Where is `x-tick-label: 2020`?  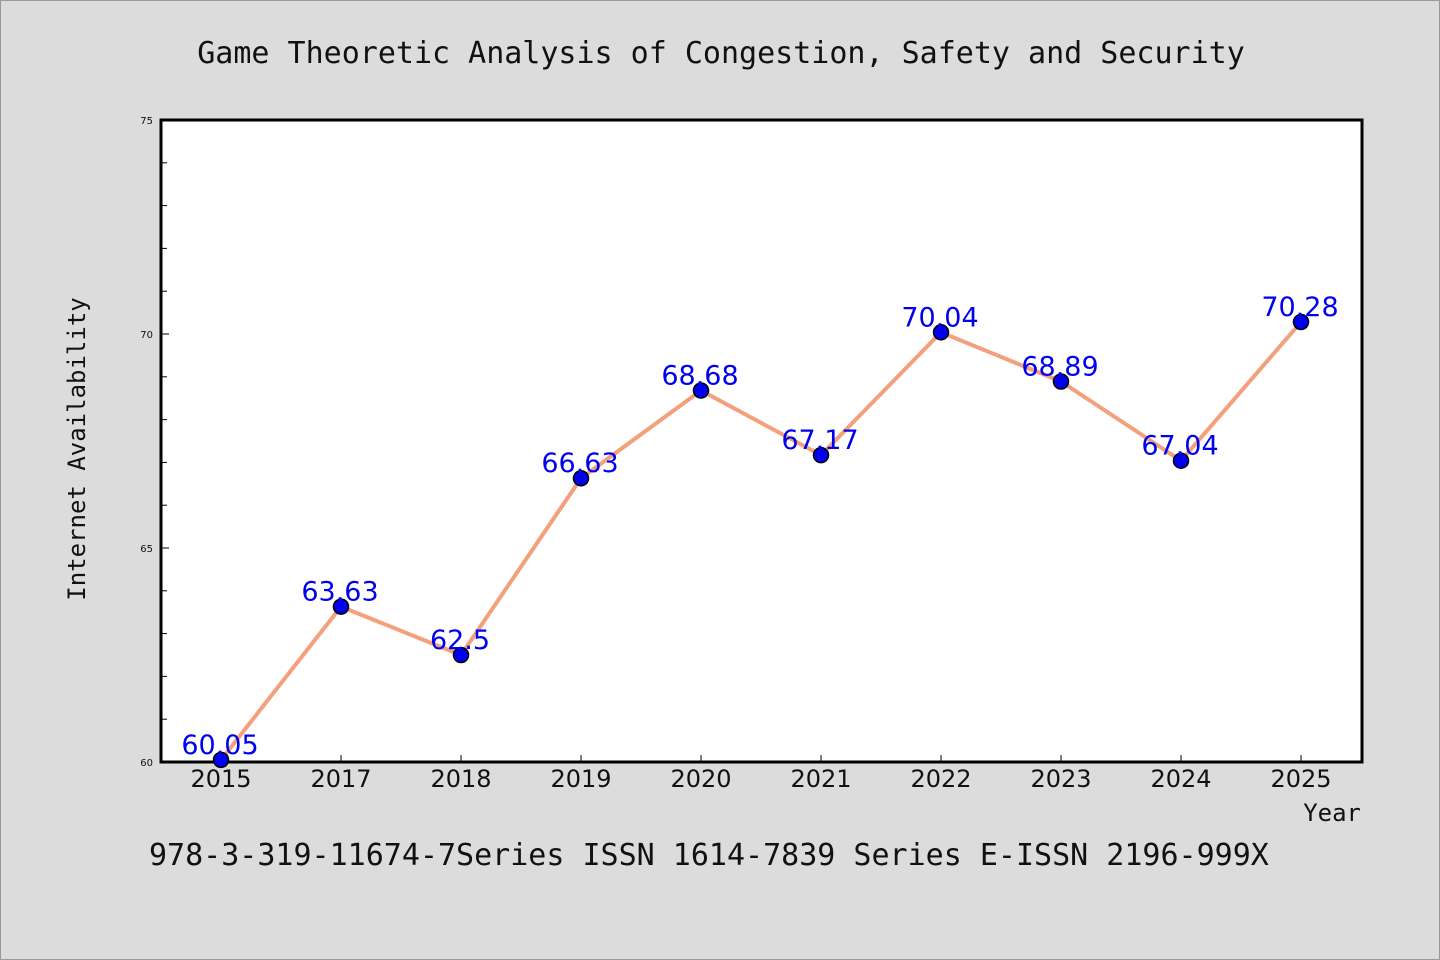 x-tick-label: 2020 is located at coordinates (700, 779).